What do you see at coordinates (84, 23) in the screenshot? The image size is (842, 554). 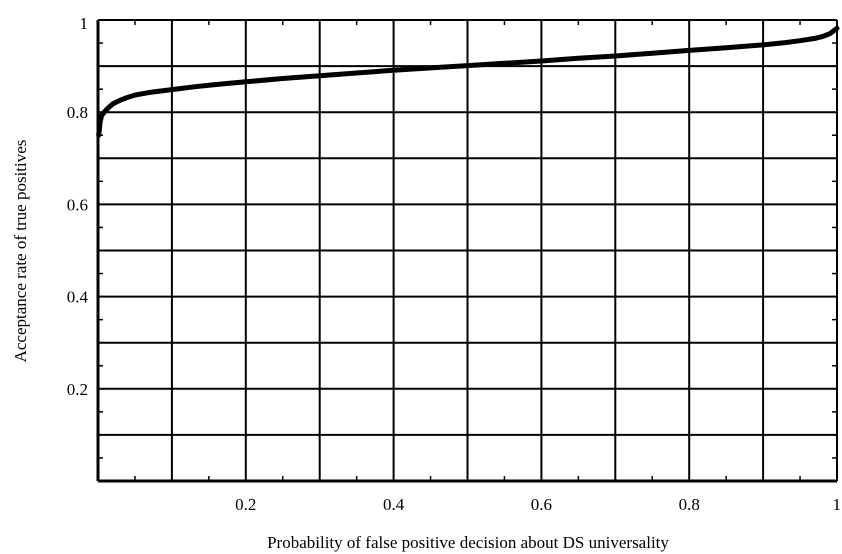 I see `y-tick-label: 1` at bounding box center [84, 23].